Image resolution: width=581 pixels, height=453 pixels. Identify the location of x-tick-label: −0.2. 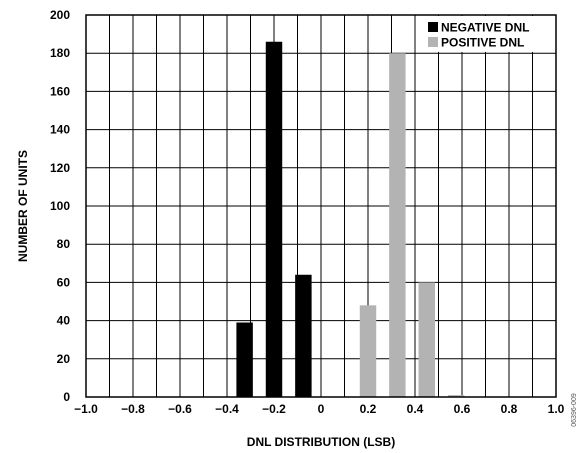
(274, 409).